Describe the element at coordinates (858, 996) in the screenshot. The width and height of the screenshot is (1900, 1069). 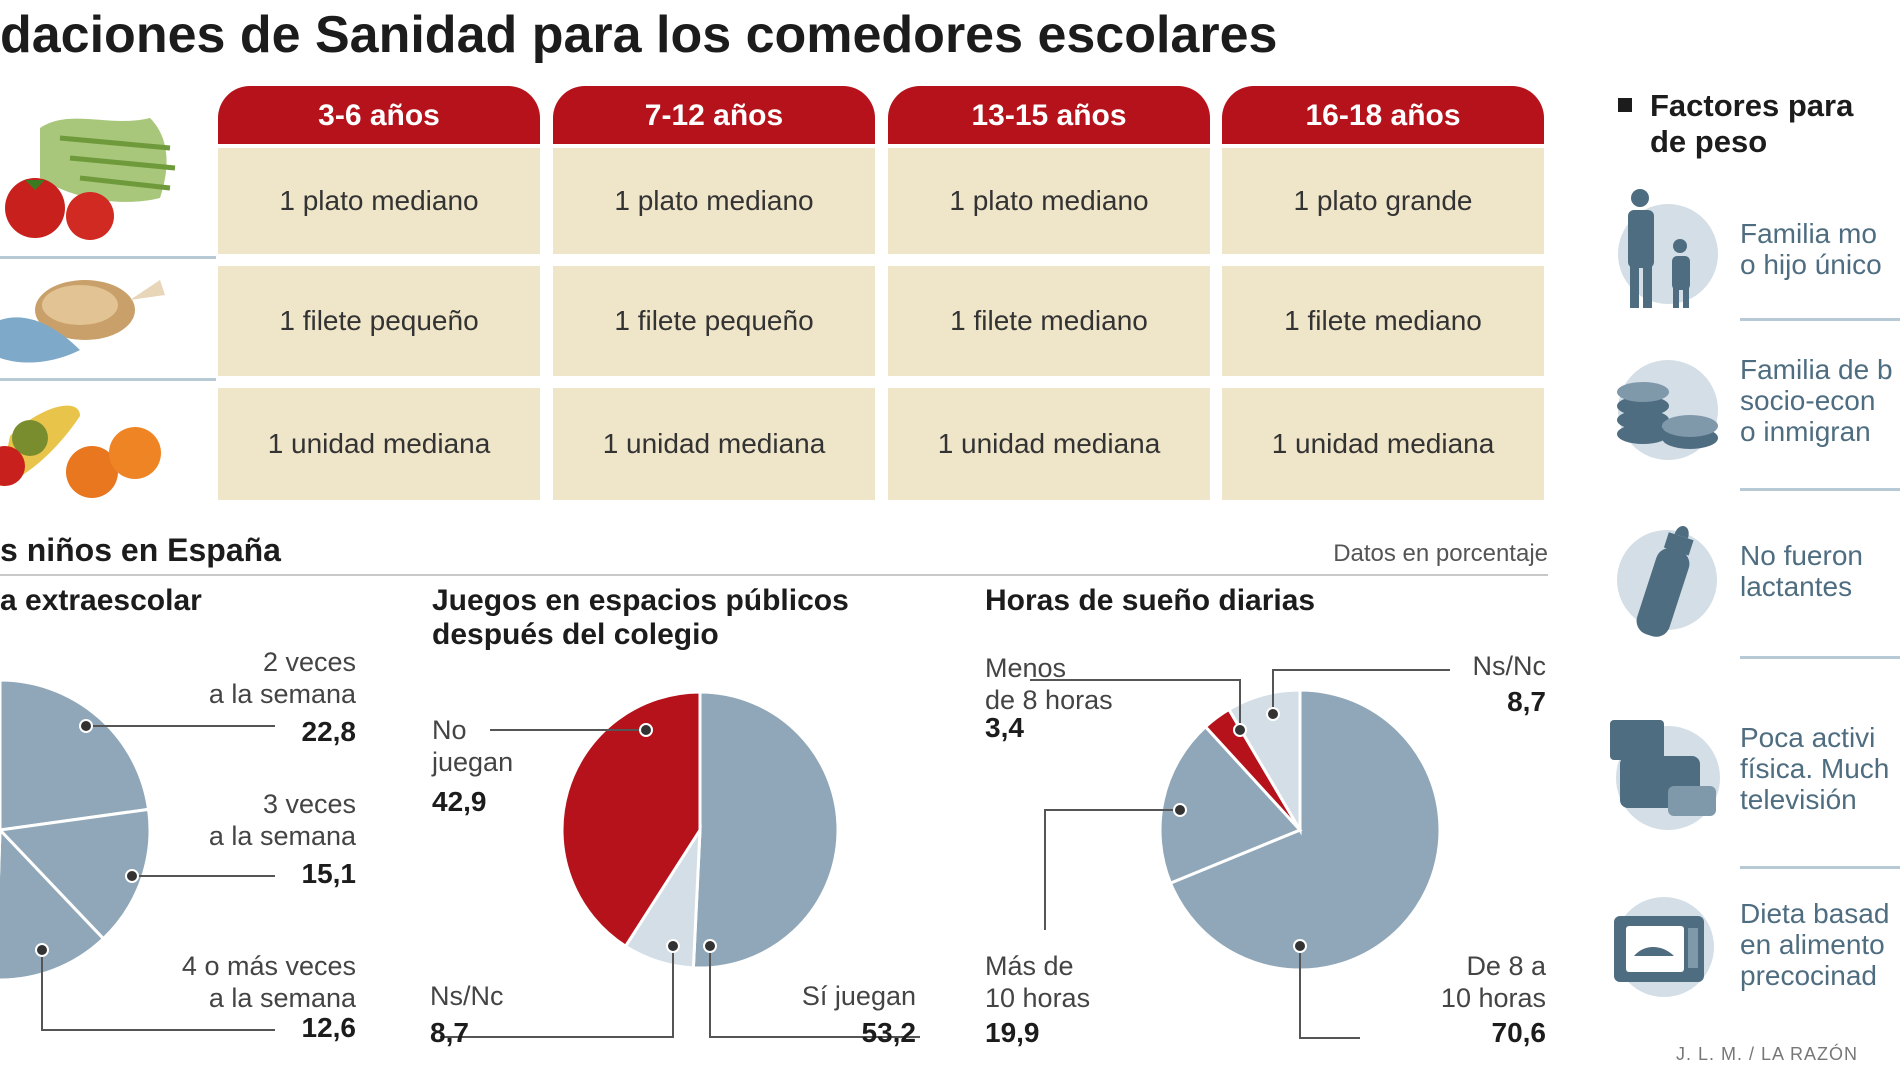
I see `slice-label: Sí juegan` at that location.